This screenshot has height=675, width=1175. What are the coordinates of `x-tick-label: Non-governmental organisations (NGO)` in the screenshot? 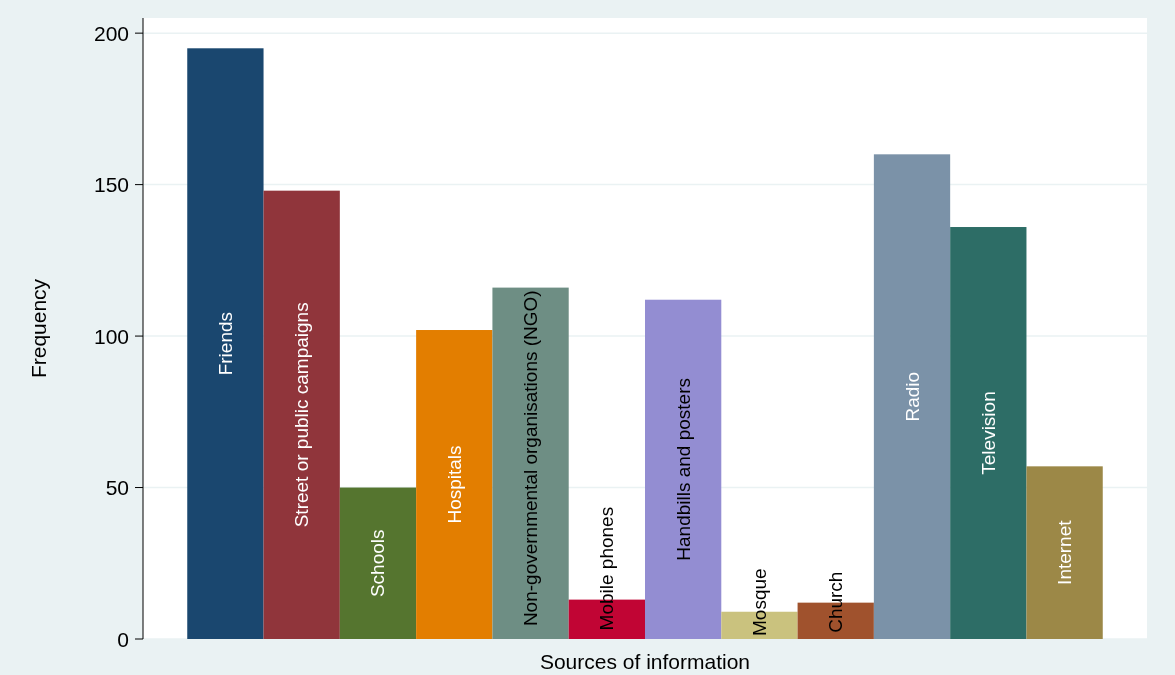 It's located at (531, 458).